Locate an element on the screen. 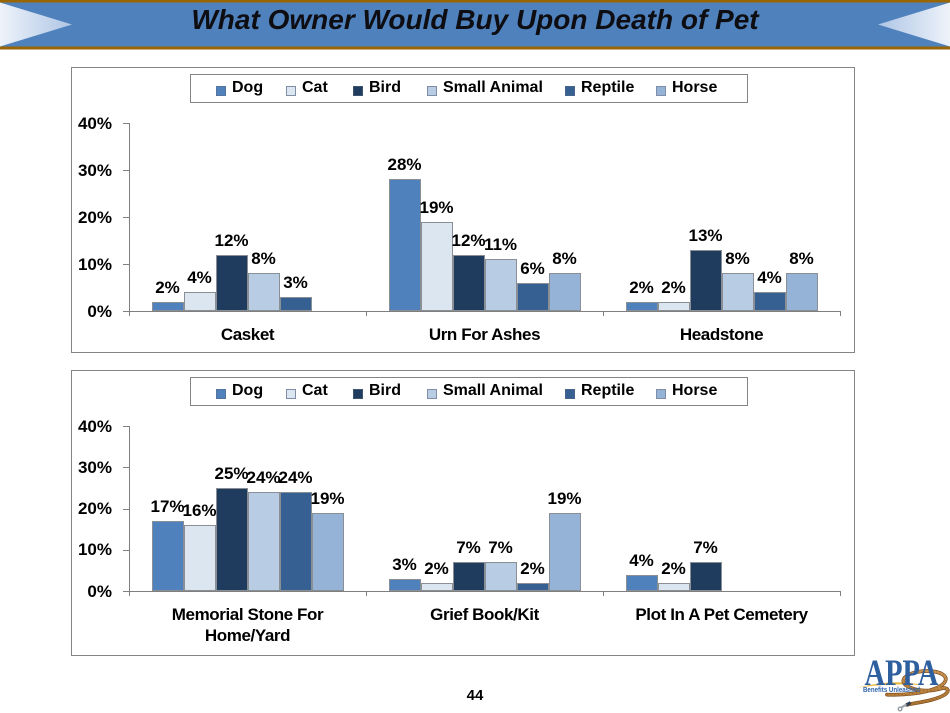 The image size is (950, 713). svg-text: APPA is located at coordinates (902, 673).